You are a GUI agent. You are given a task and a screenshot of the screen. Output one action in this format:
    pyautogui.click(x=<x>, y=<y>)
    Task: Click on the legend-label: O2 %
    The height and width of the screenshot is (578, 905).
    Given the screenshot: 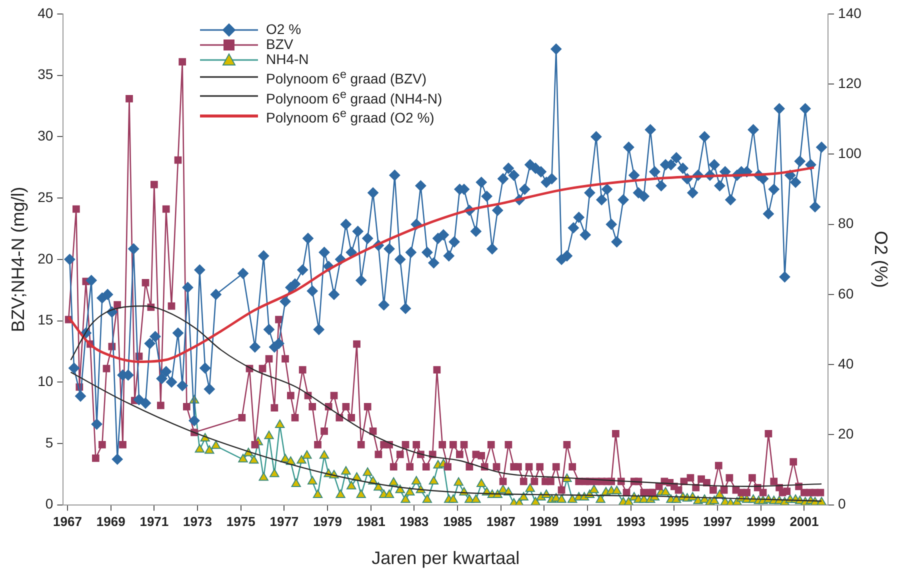 What is the action you would take?
    pyautogui.click(x=284, y=29)
    